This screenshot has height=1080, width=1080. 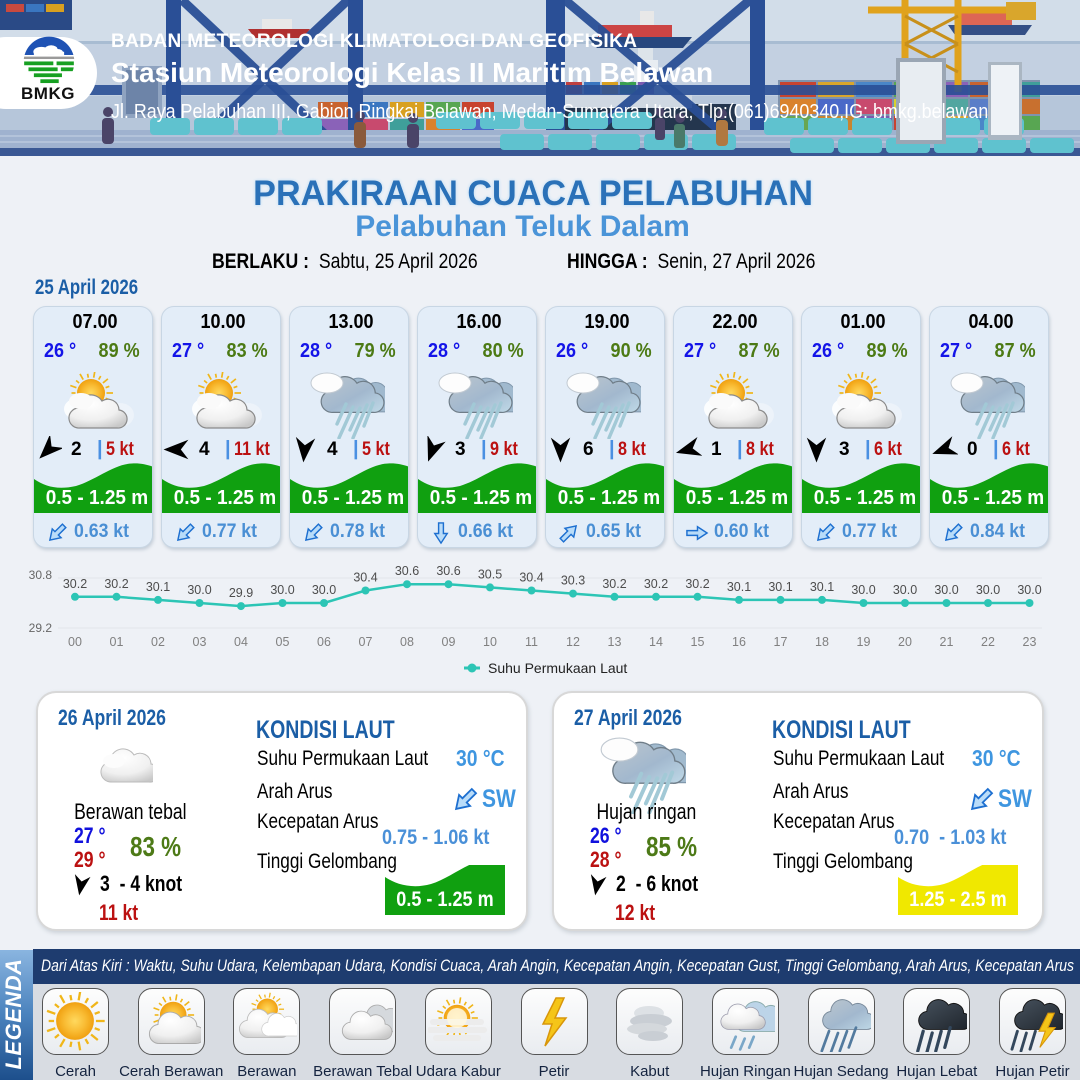 What do you see at coordinates (947, 642) in the screenshot?
I see `svg-text: 21` at bounding box center [947, 642].